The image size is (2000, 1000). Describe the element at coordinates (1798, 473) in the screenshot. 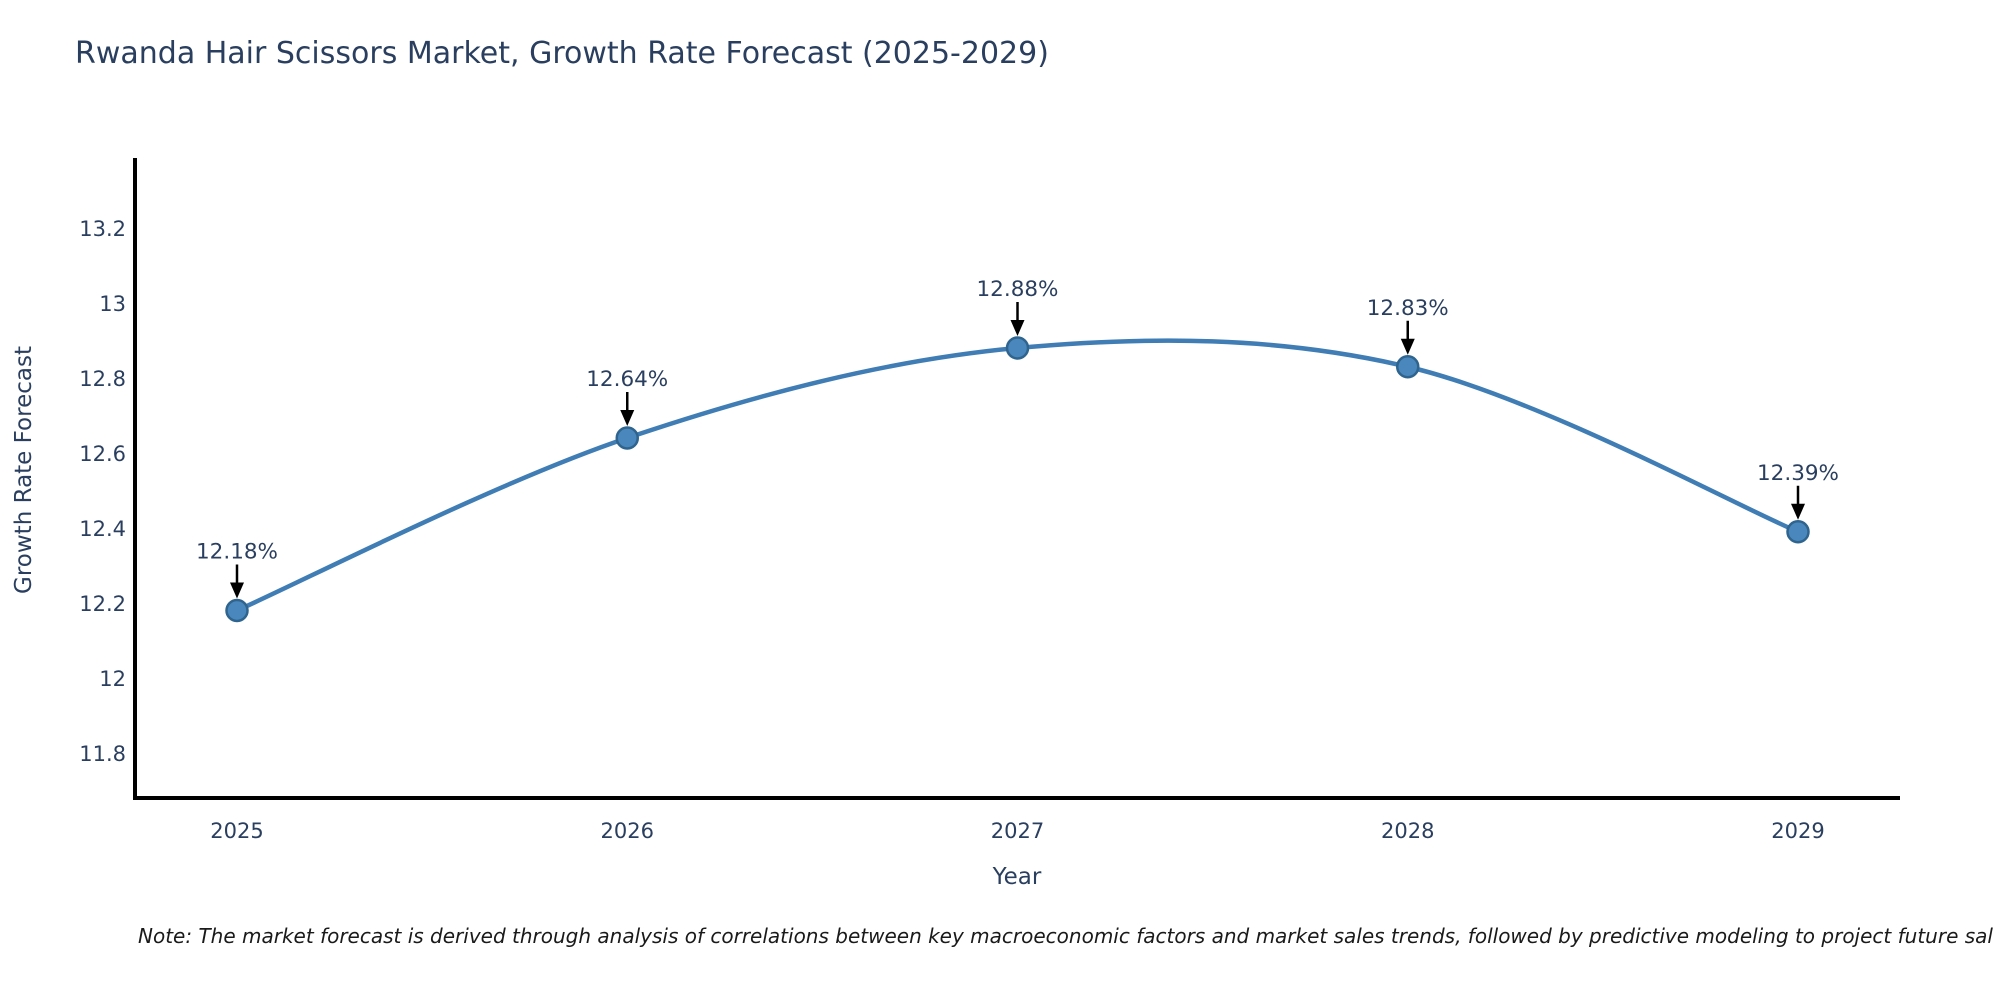

I see `point-value-annotation: 12.39%` at that location.